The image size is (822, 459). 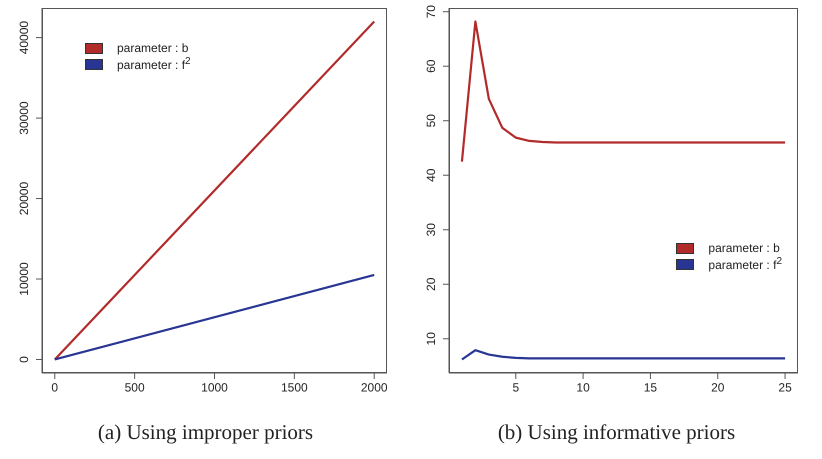 What do you see at coordinates (24, 359) in the screenshot?
I see `y-tick-label: 0` at bounding box center [24, 359].